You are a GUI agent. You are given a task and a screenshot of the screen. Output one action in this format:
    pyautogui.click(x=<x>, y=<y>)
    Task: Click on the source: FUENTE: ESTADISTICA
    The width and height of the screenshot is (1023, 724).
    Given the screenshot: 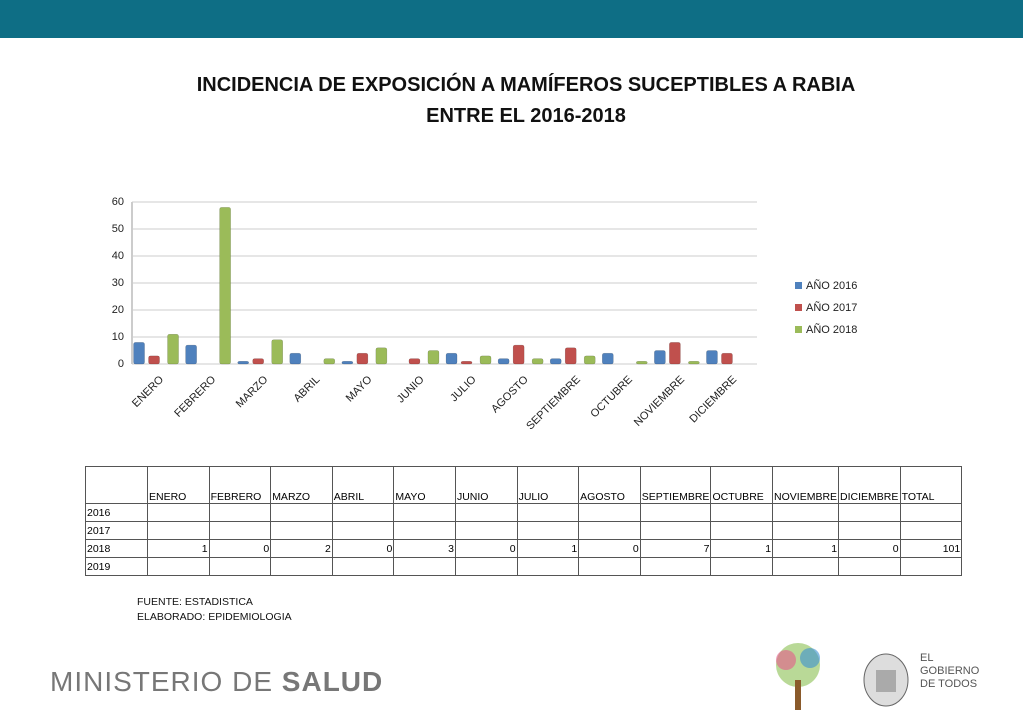 What is the action you would take?
    pyautogui.click(x=195, y=602)
    